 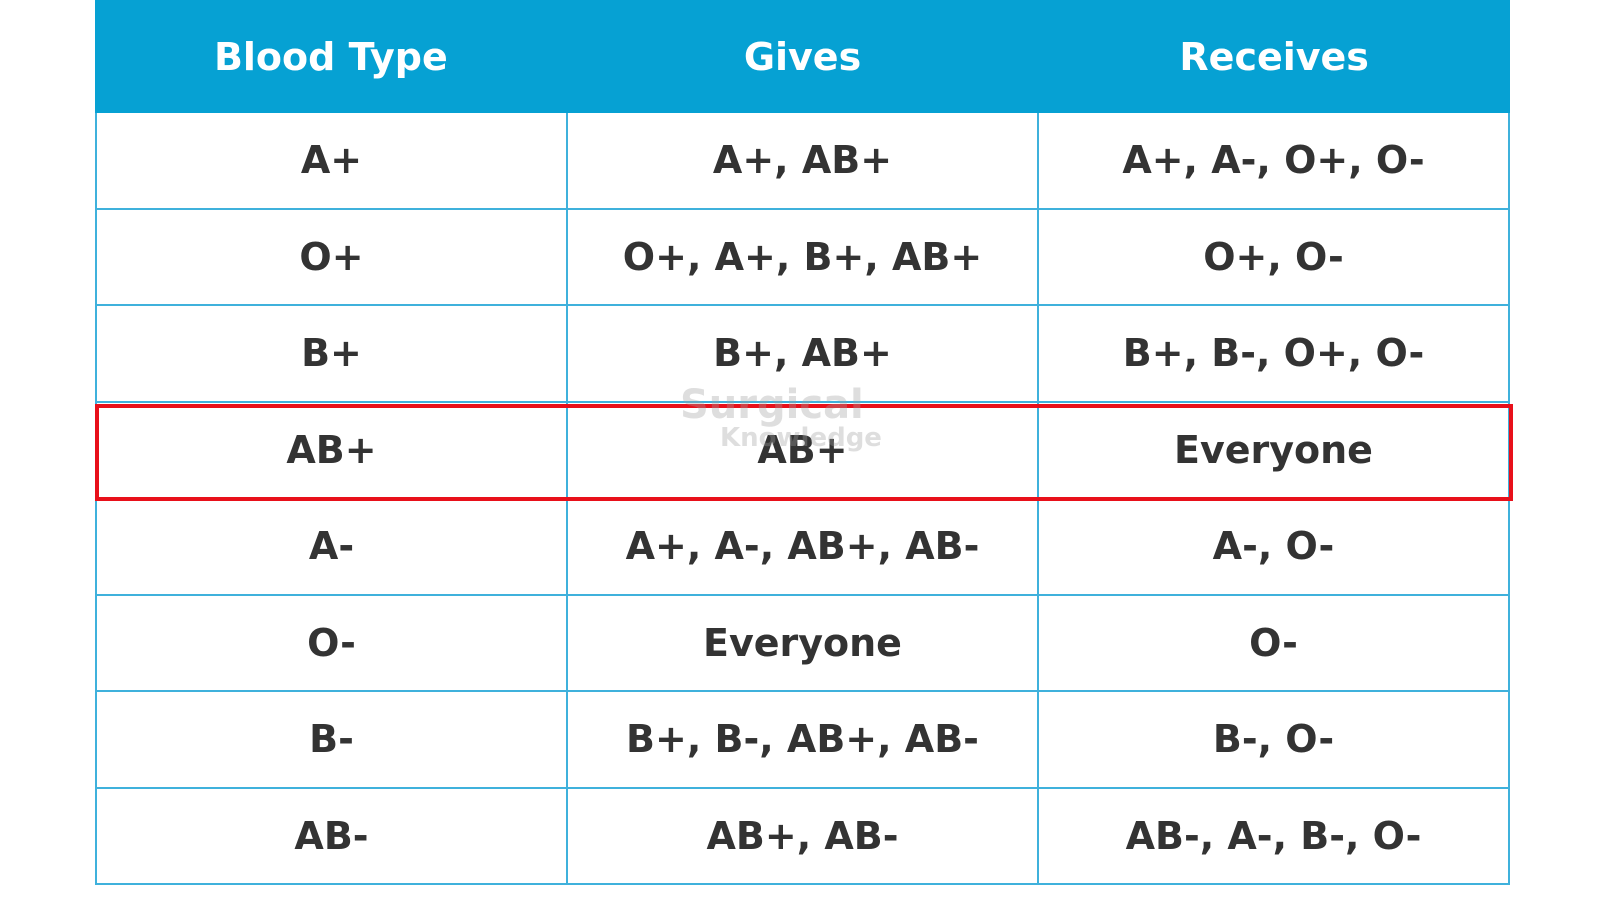 I want to click on table-row: AB+ AB+ Everyone, so click(x=802, y=450).